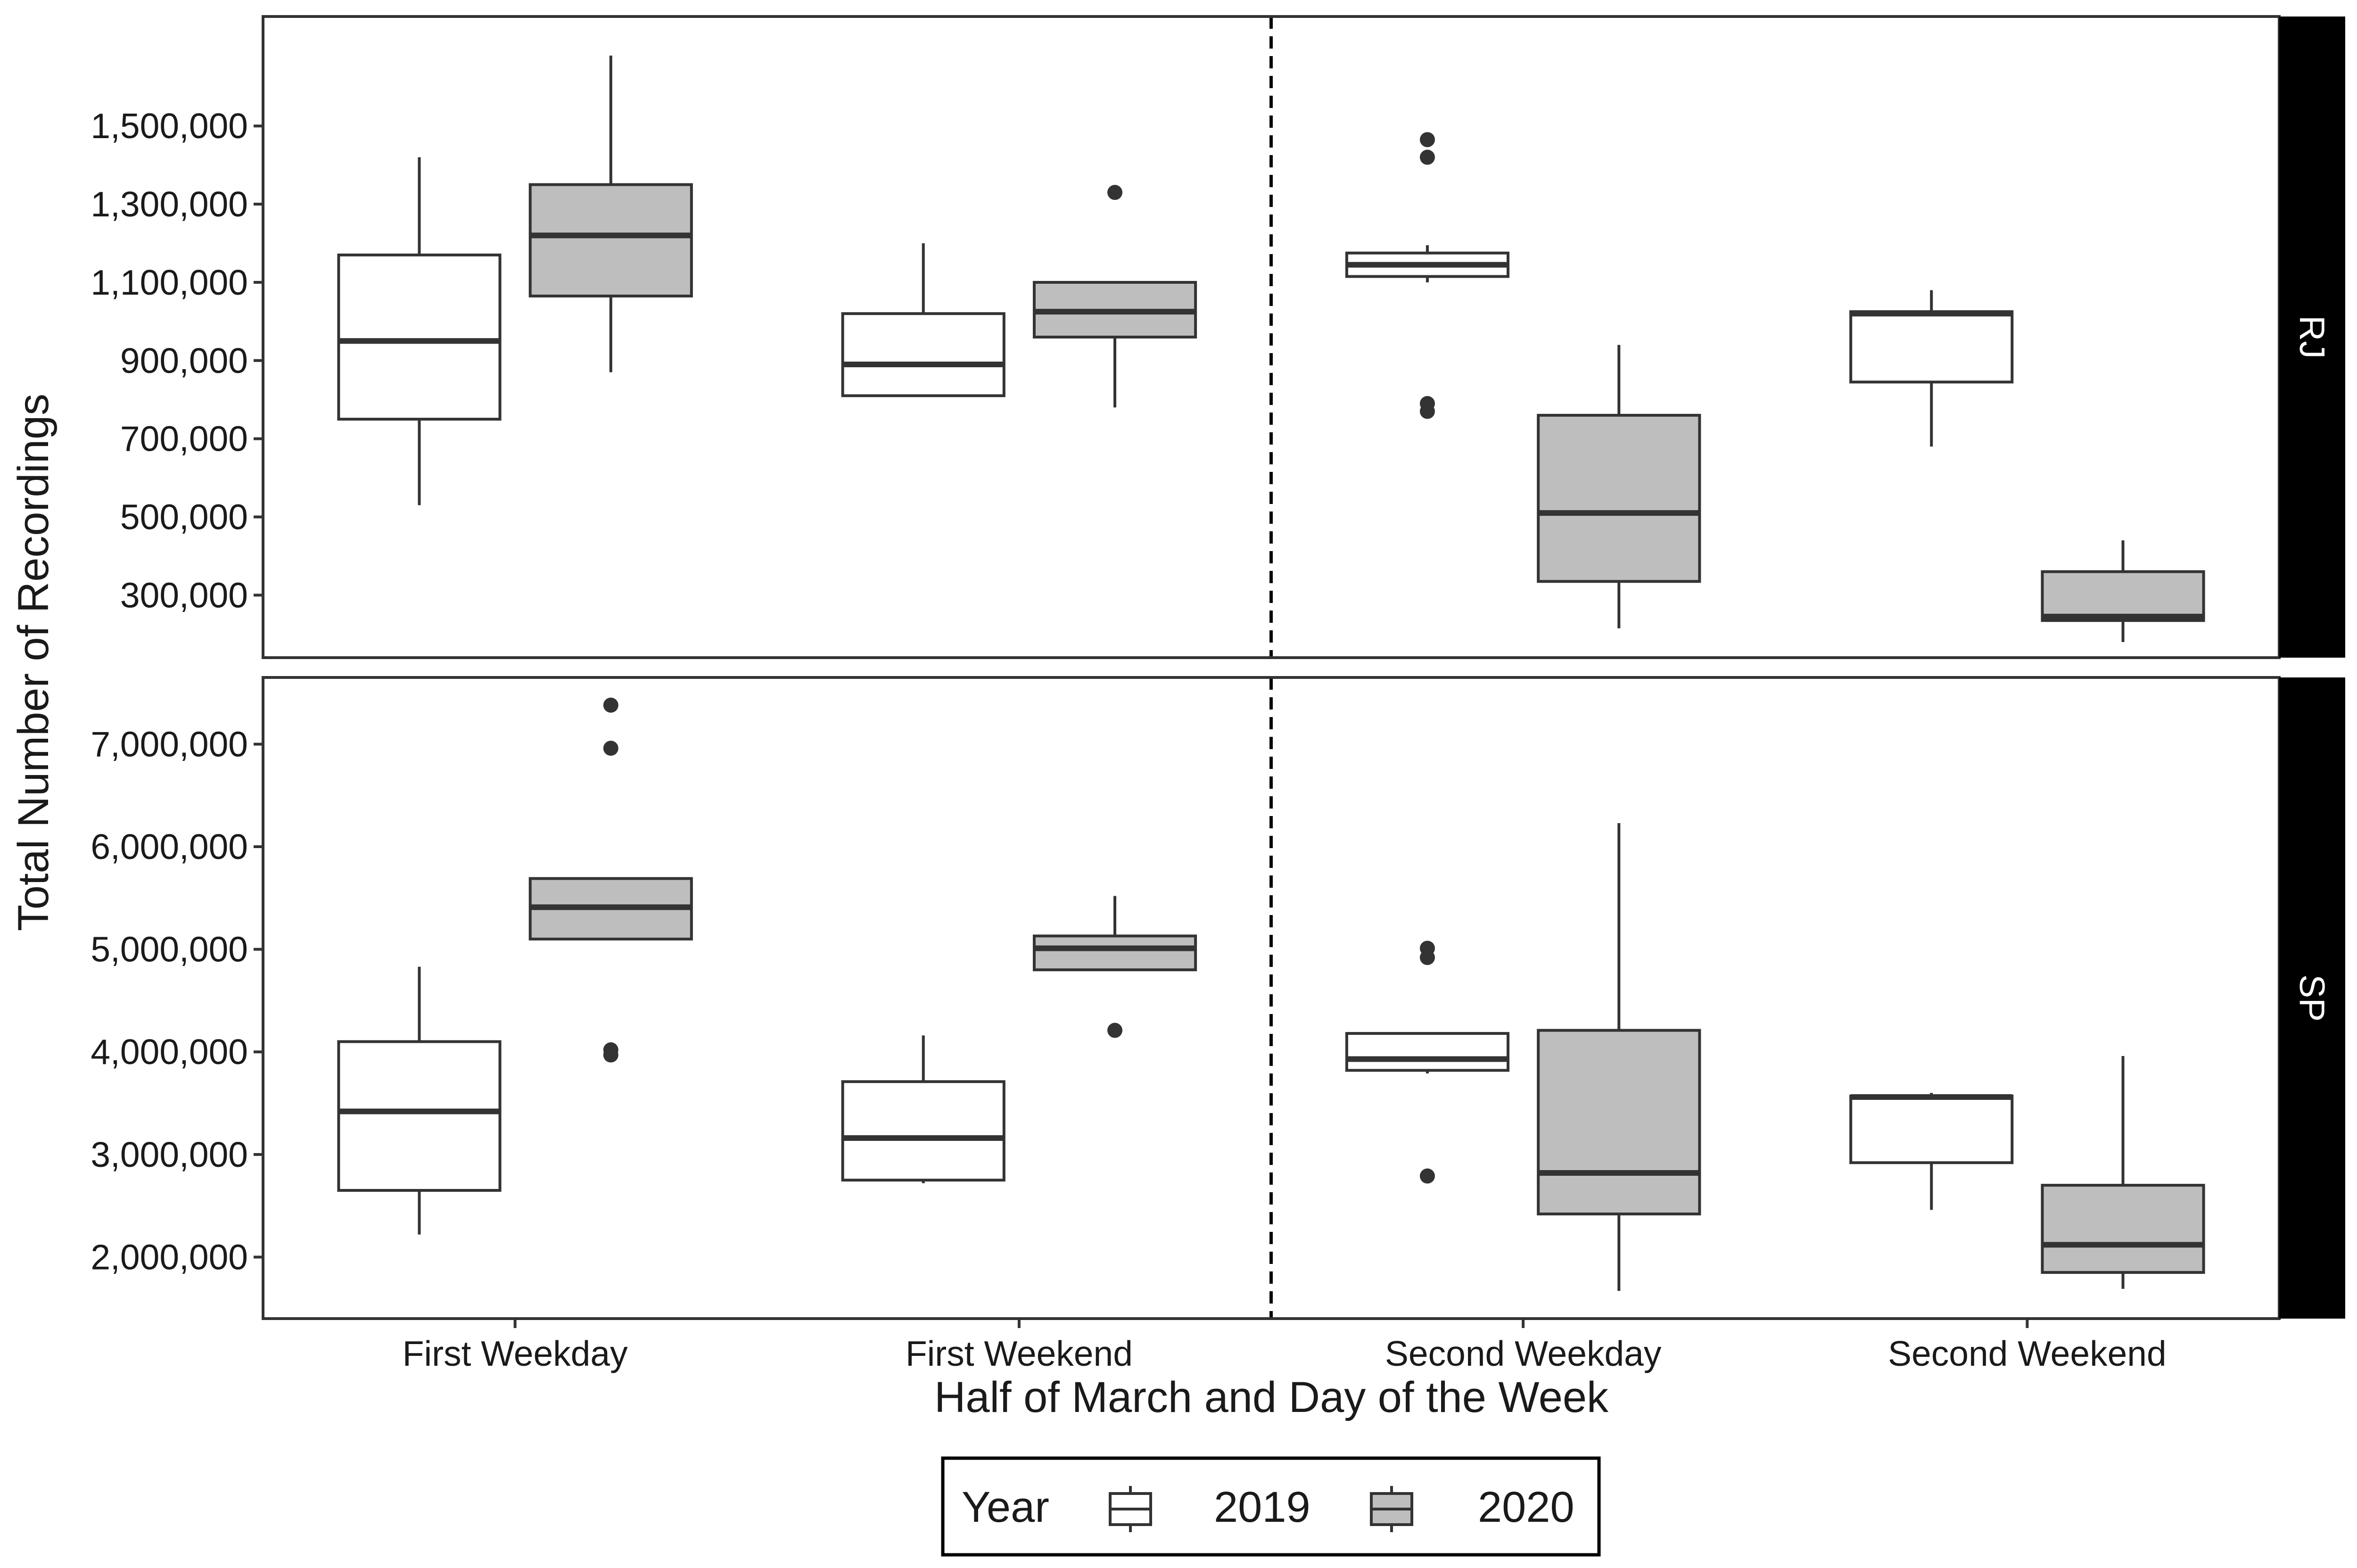  I want to click on box-rj-second-weekend-2019, so click(1931, 368).